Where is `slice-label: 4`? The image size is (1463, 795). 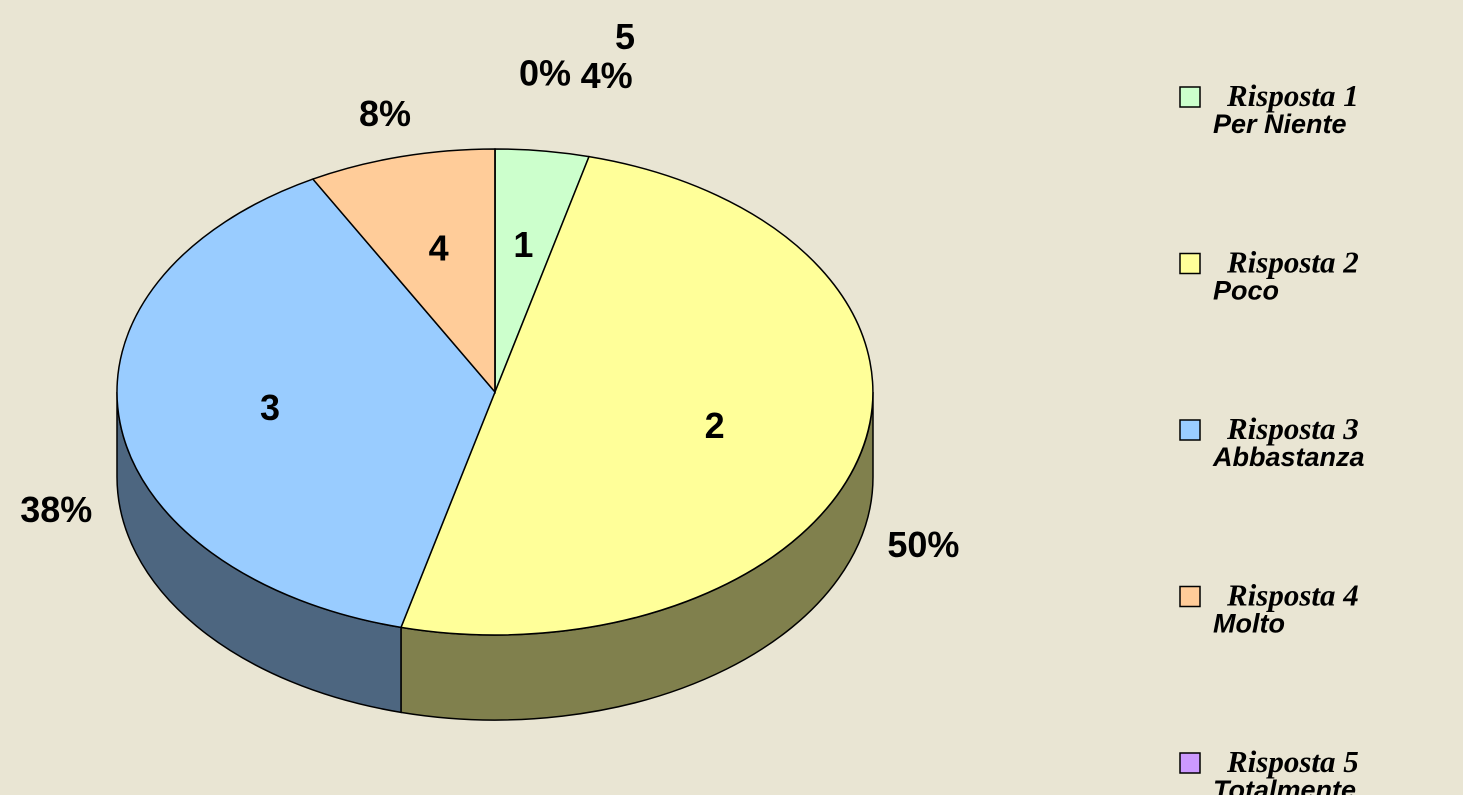 slice-label: 4 is located at coordinates (439, 247).